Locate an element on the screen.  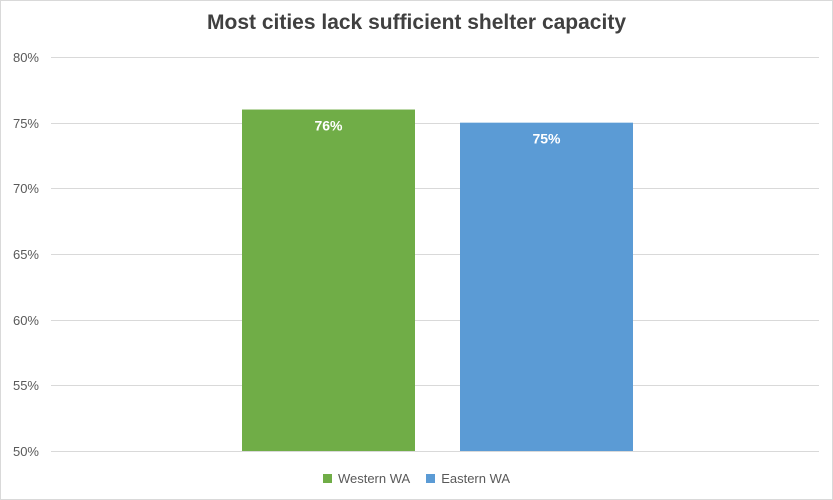
bar-eastern-wa is located at coordinates (546, 287).